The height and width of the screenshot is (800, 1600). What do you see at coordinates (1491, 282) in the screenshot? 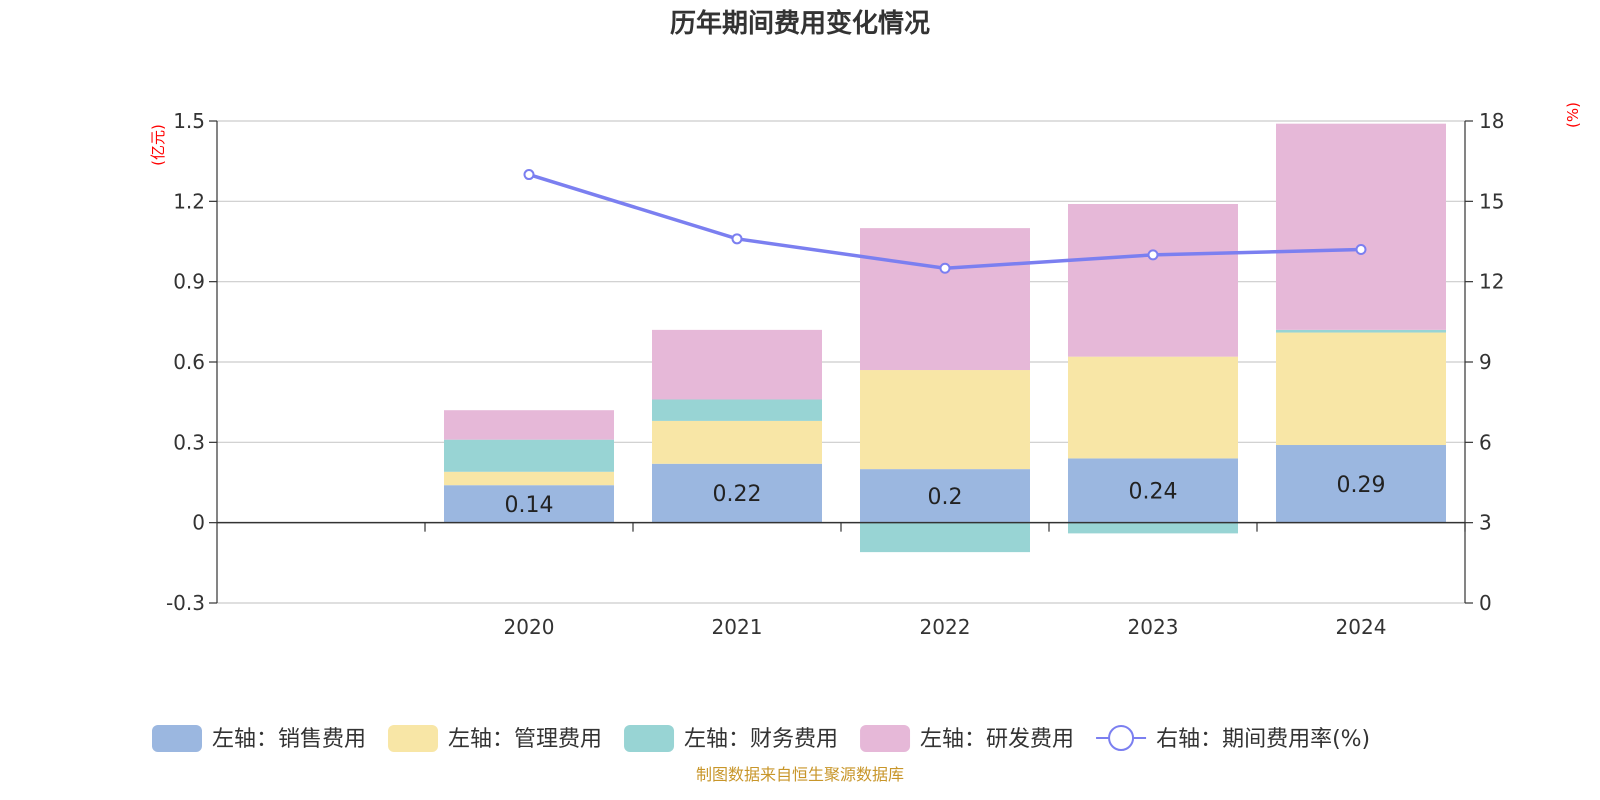
I see `right-tick-label: 12` at bounding box center [1491, 282].